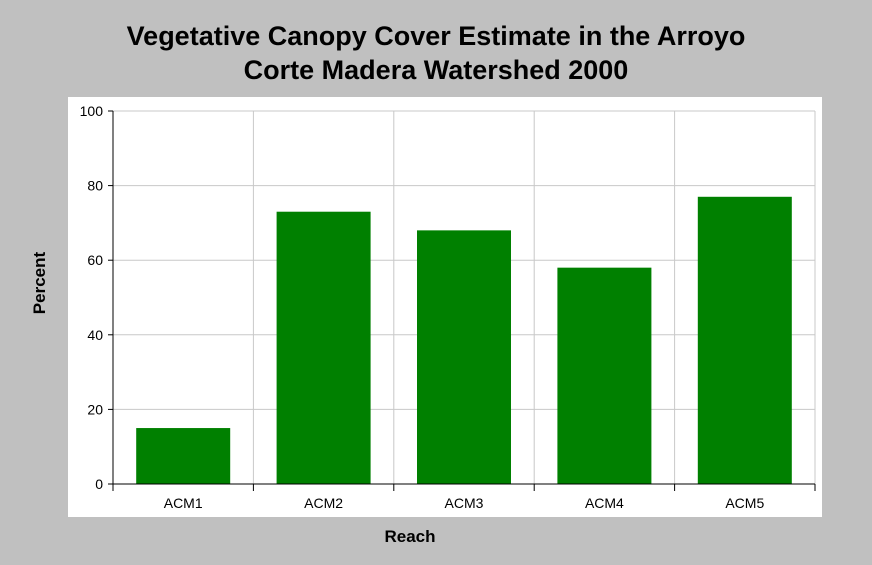  What do you see at coordinates (464, 357) in the screenshot?
I see `bar-acm3` at bounding box center [464, 357].